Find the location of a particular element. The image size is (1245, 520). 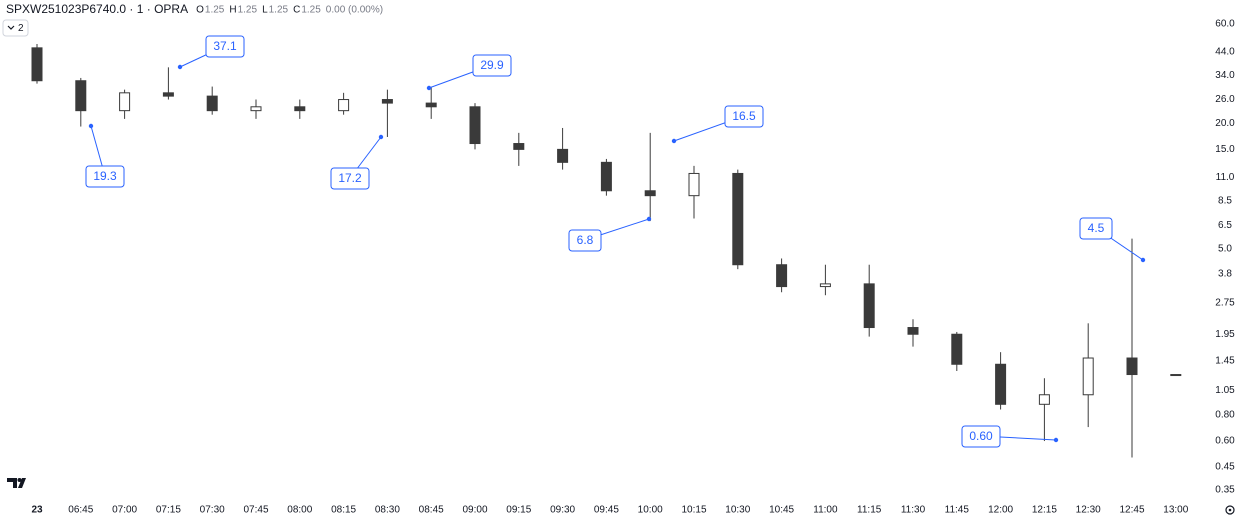

x-tick-label: 09:15 is located at coordinates (518, 510).